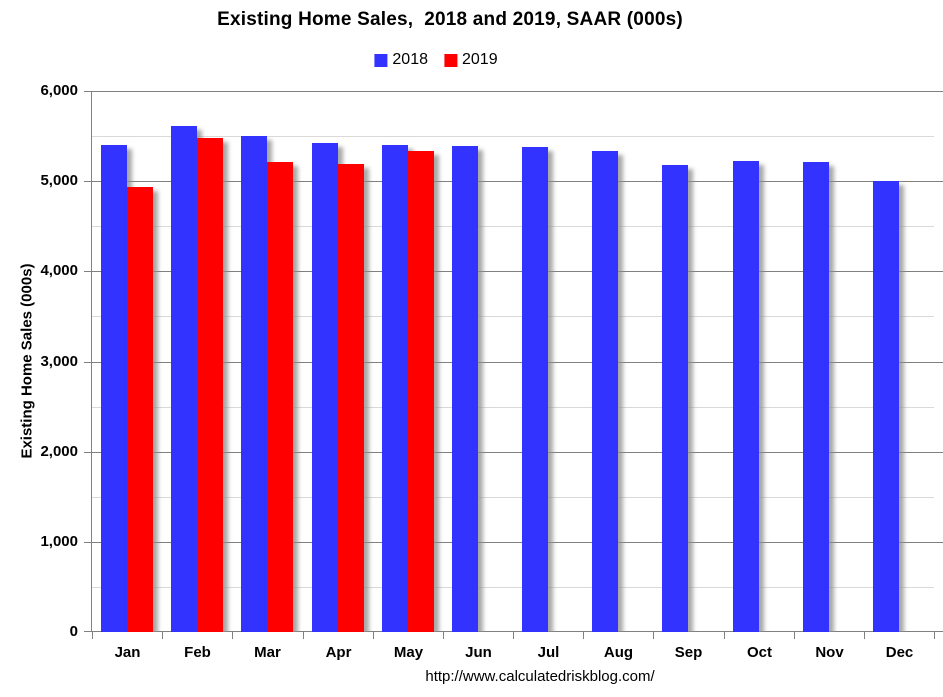 This screenshot has height=697, width=943. I want to click on y-tick-label-5,000: 5,000, so click(59, 180).